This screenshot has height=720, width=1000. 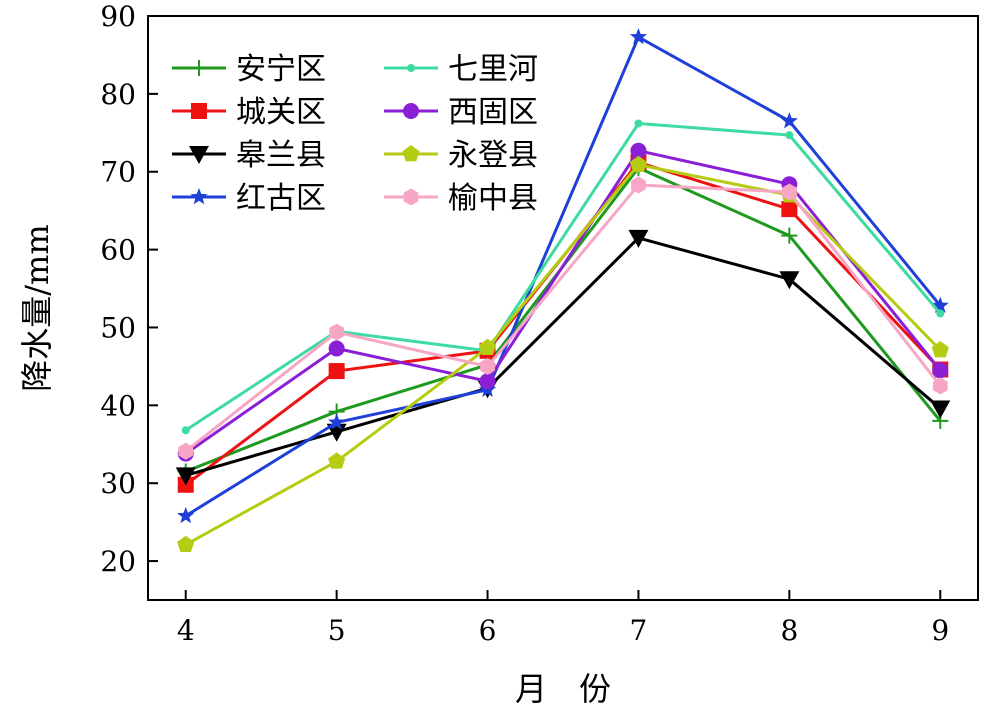 I want to click on x-axis-title: 月 份, so click(x=563, y=689).